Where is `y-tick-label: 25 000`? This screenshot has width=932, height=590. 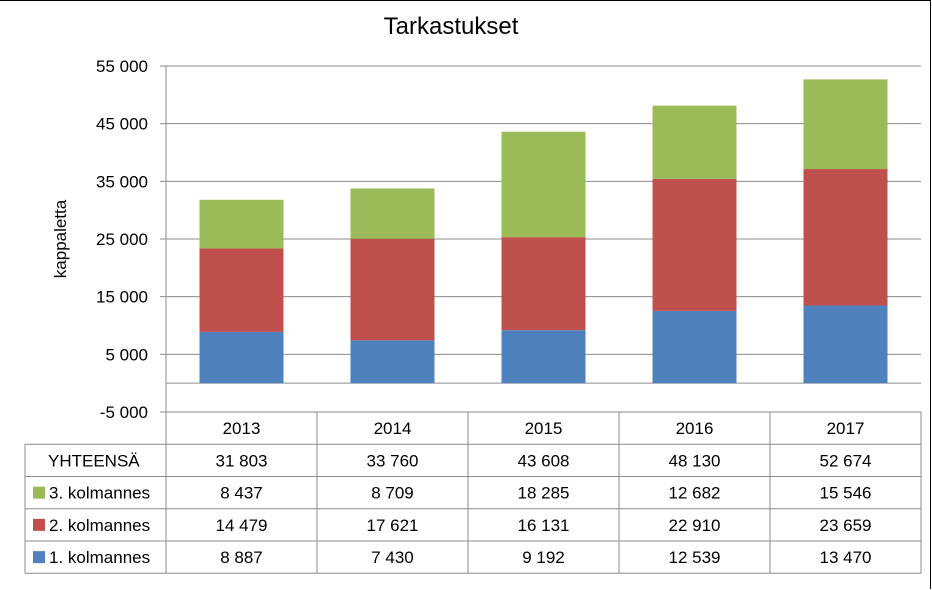 y-tick-label: 25 000 is located at coordinates (122, 239).